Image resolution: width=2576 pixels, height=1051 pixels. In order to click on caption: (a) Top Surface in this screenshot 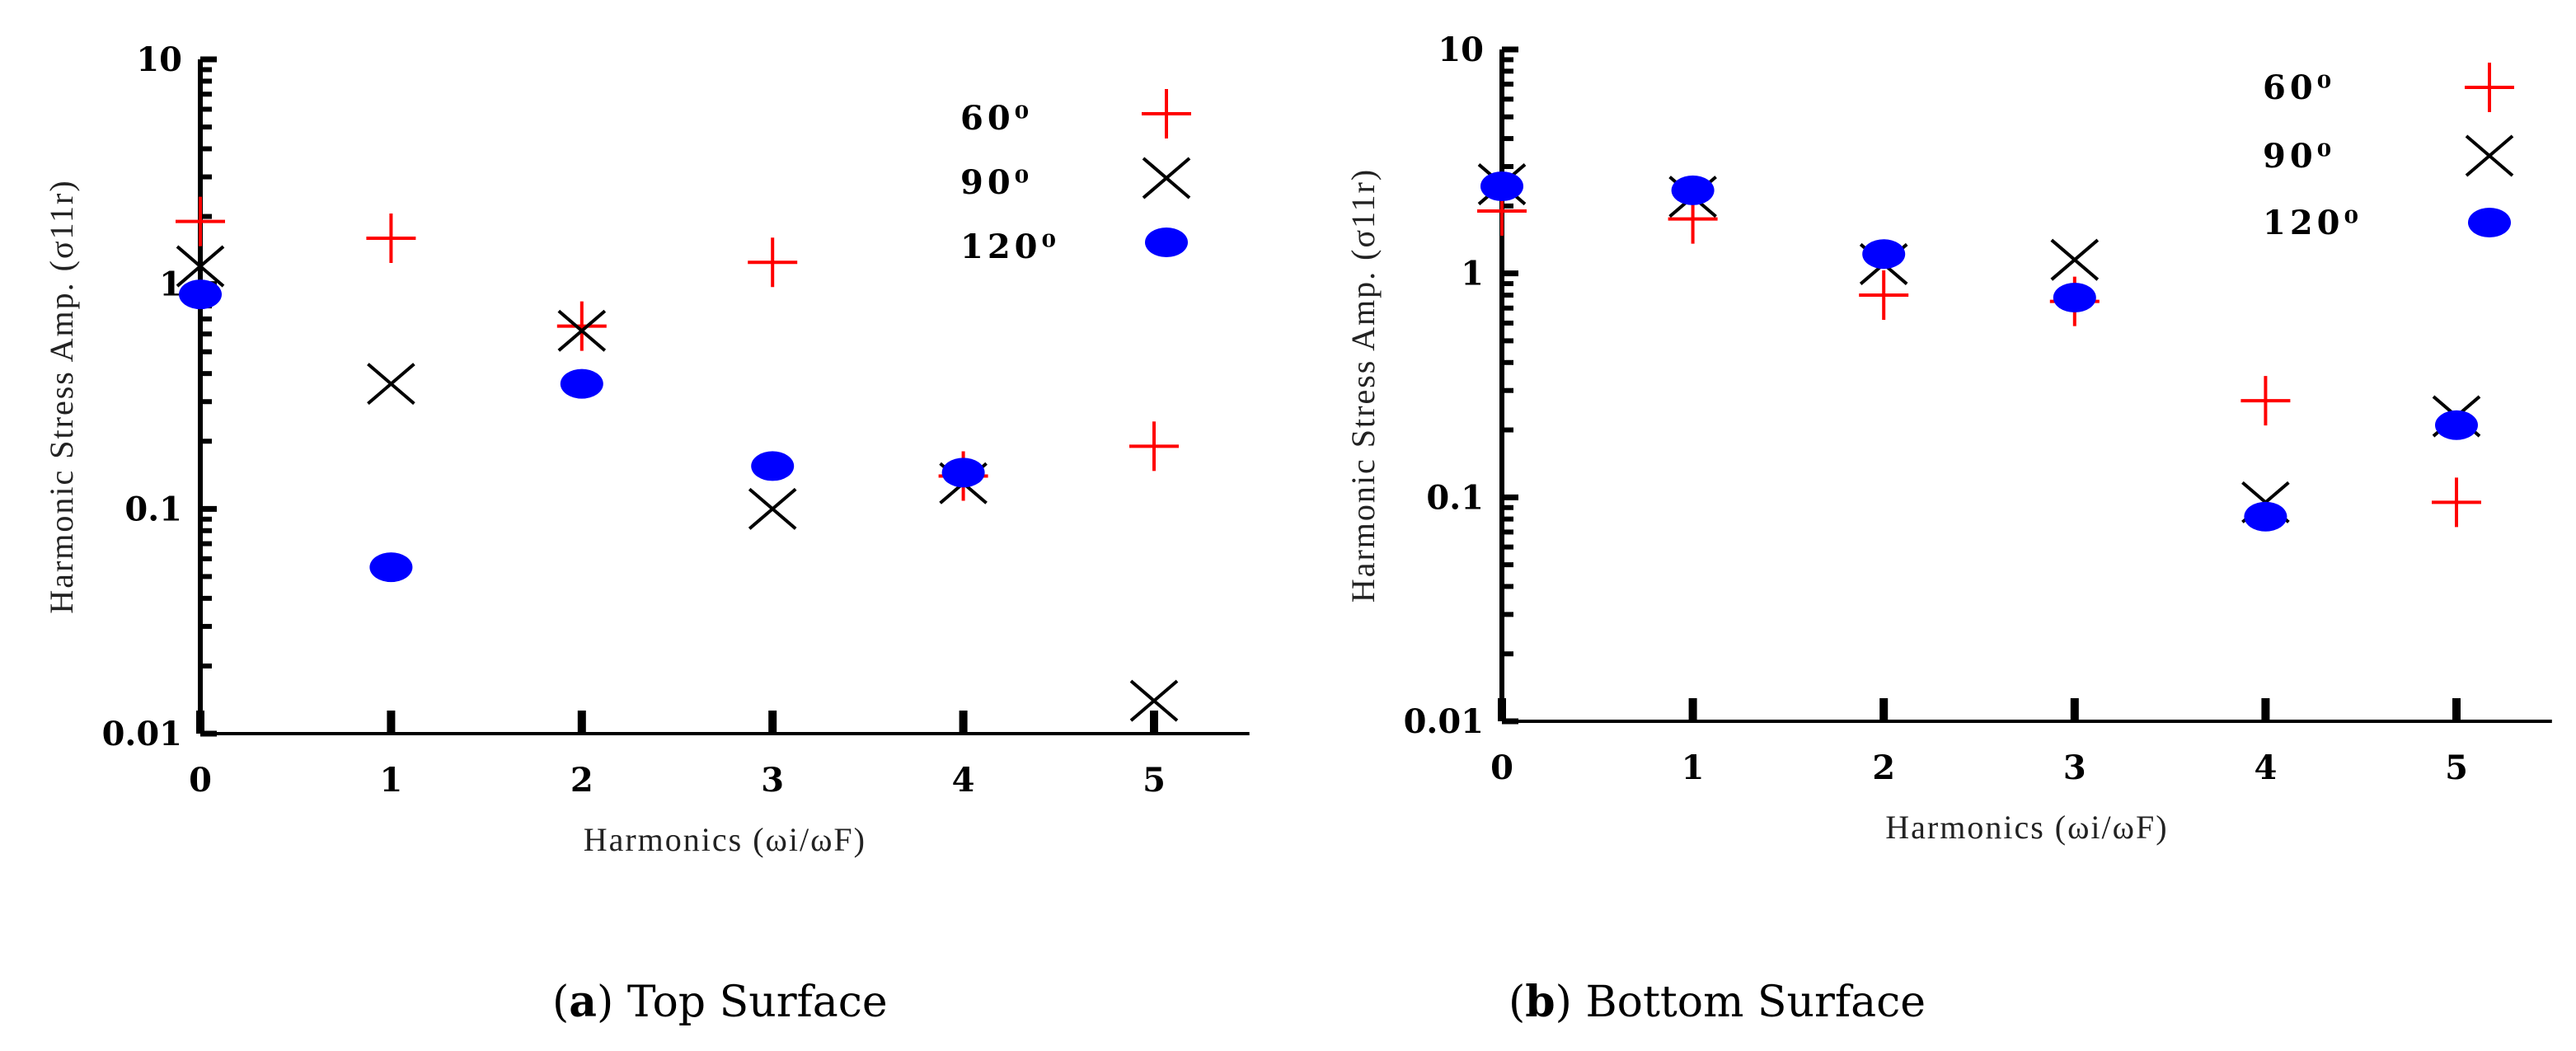, I will do `click(720, 1002)`.